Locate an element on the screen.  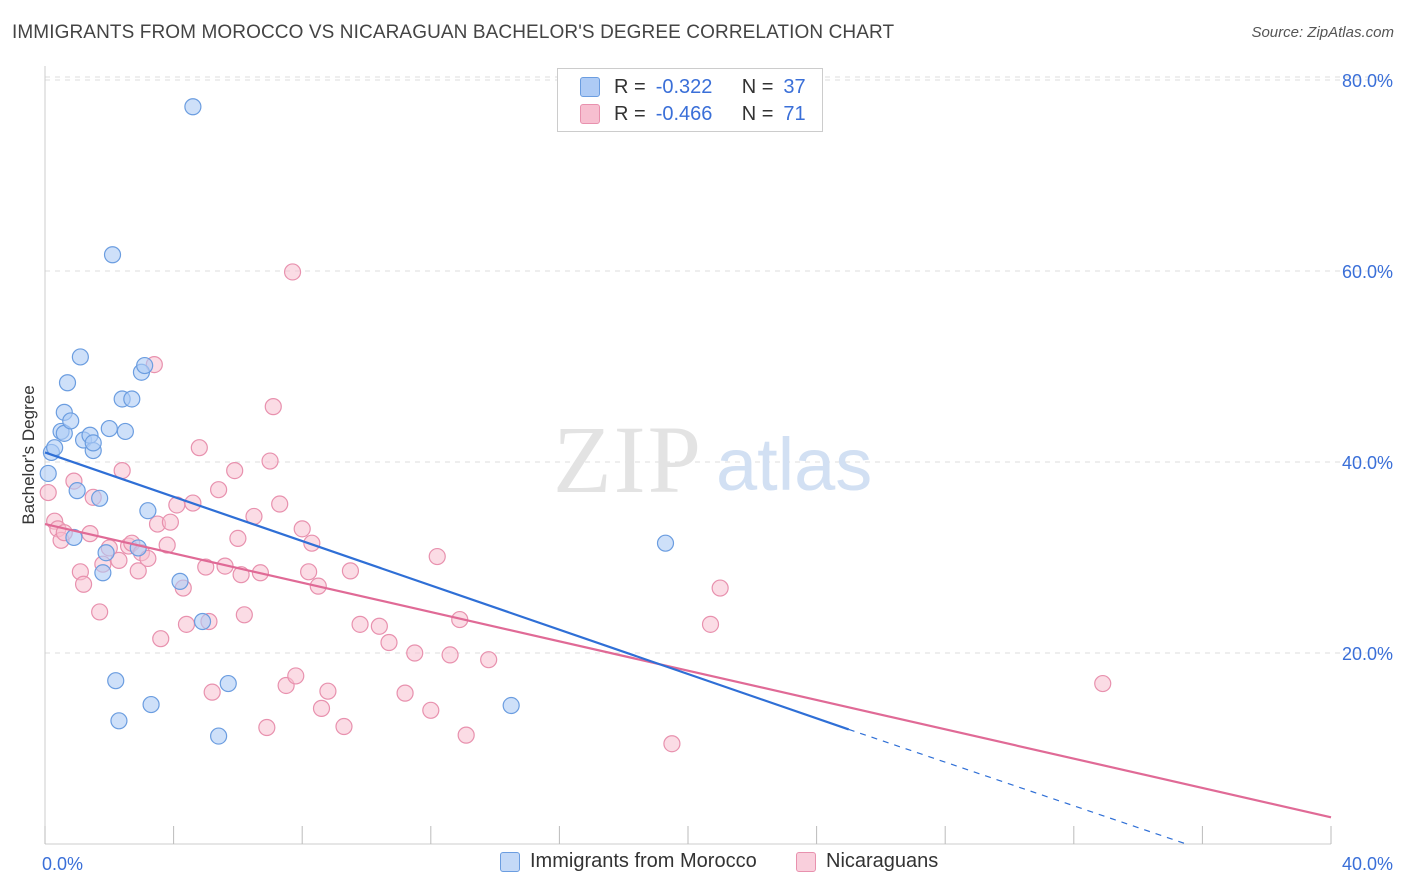
morocco-legend-swatch is located at coordinates (510, 861).